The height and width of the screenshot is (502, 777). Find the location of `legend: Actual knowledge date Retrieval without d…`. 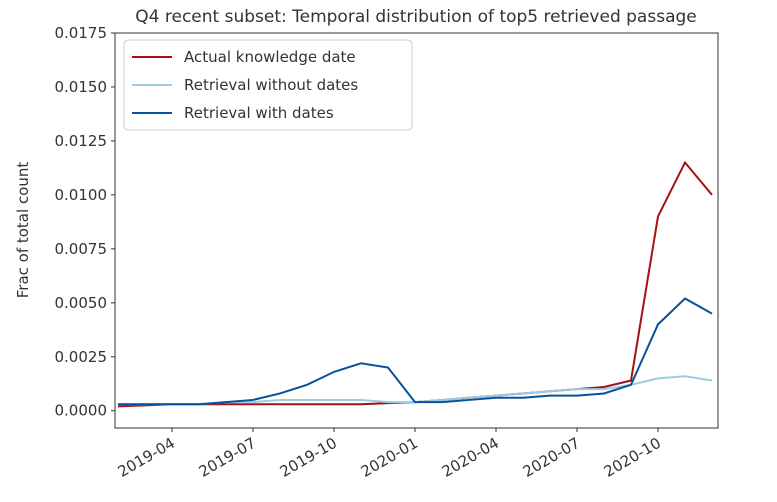

legend: Actual knowledge date Retrieval without d… is located at coordinates (268, 85).